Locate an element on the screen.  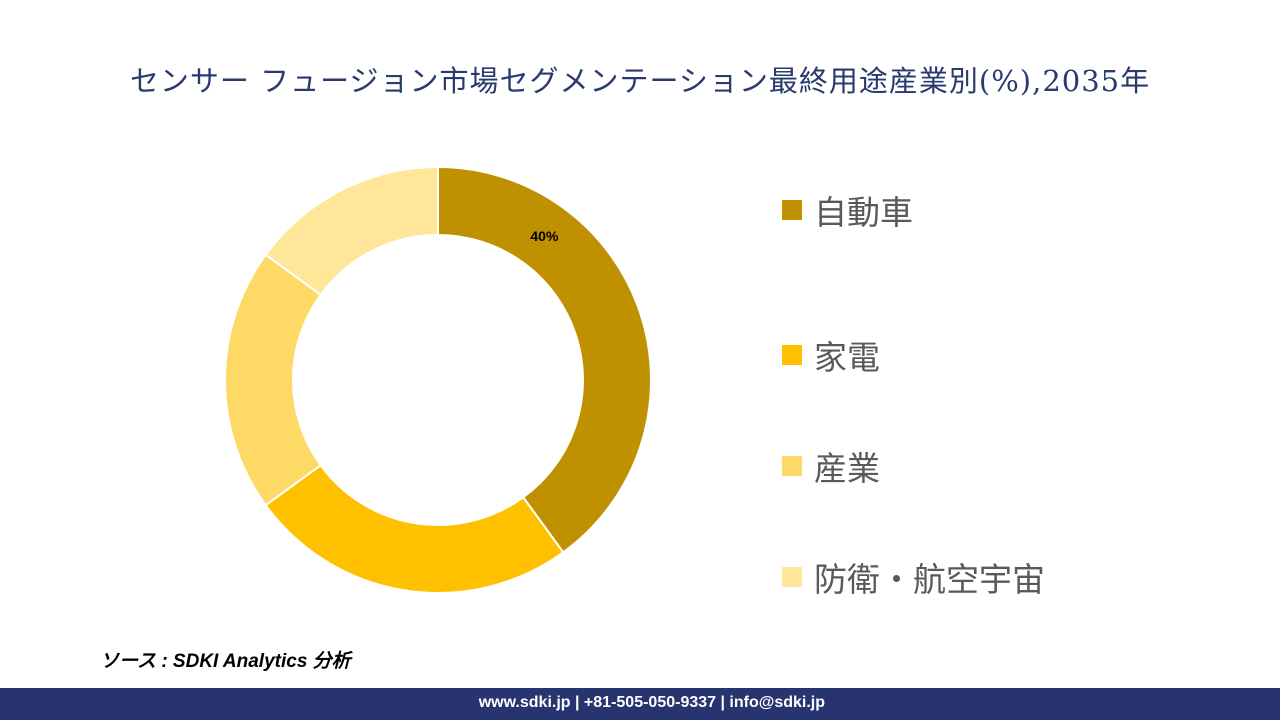
data-label: 40% is located at coordinates (544, 236).